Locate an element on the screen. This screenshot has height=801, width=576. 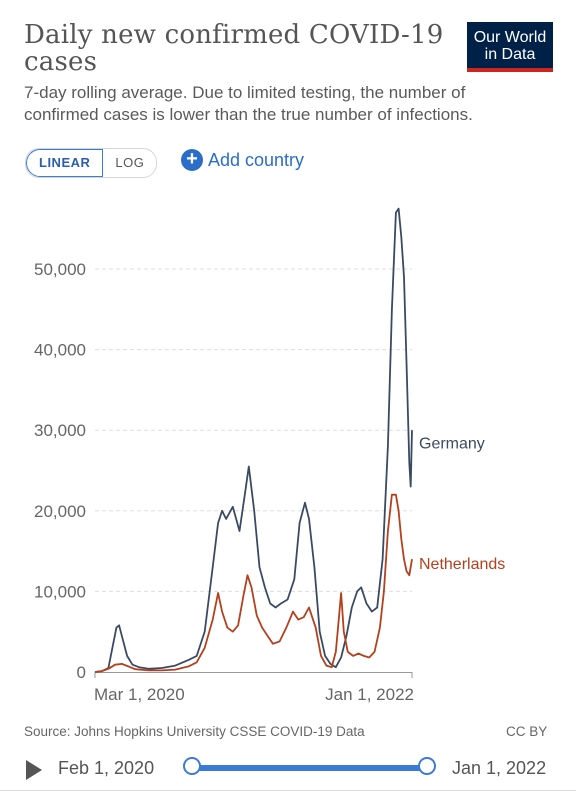
y-tick-label: 10,000 is located at coordinates (60, 591).